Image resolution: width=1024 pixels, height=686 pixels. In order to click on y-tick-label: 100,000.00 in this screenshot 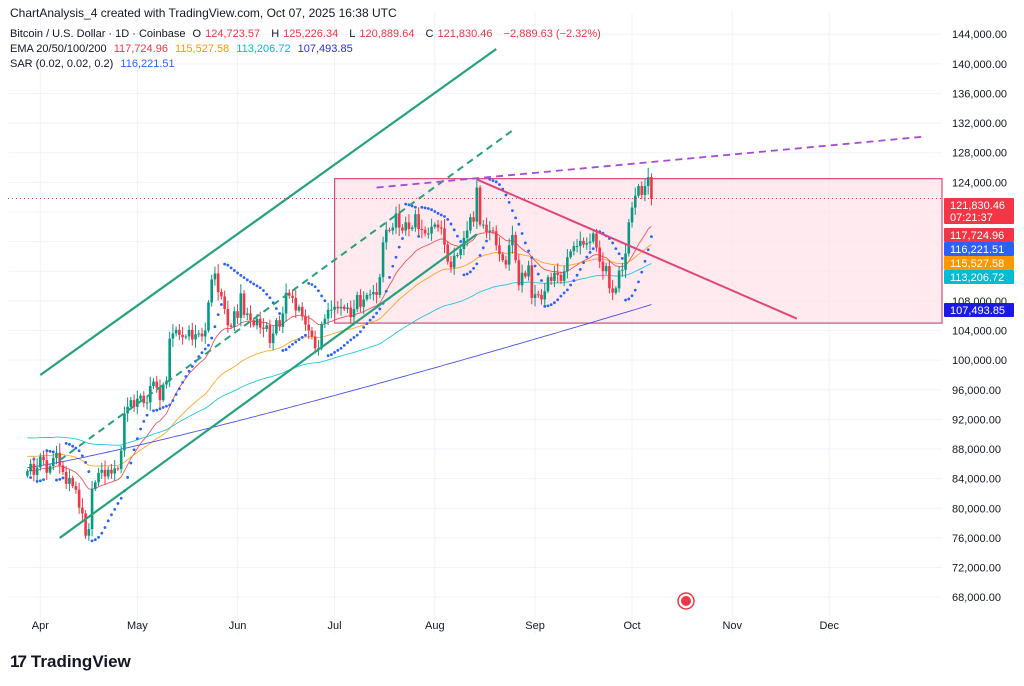, I will do `click(979, 361)`.